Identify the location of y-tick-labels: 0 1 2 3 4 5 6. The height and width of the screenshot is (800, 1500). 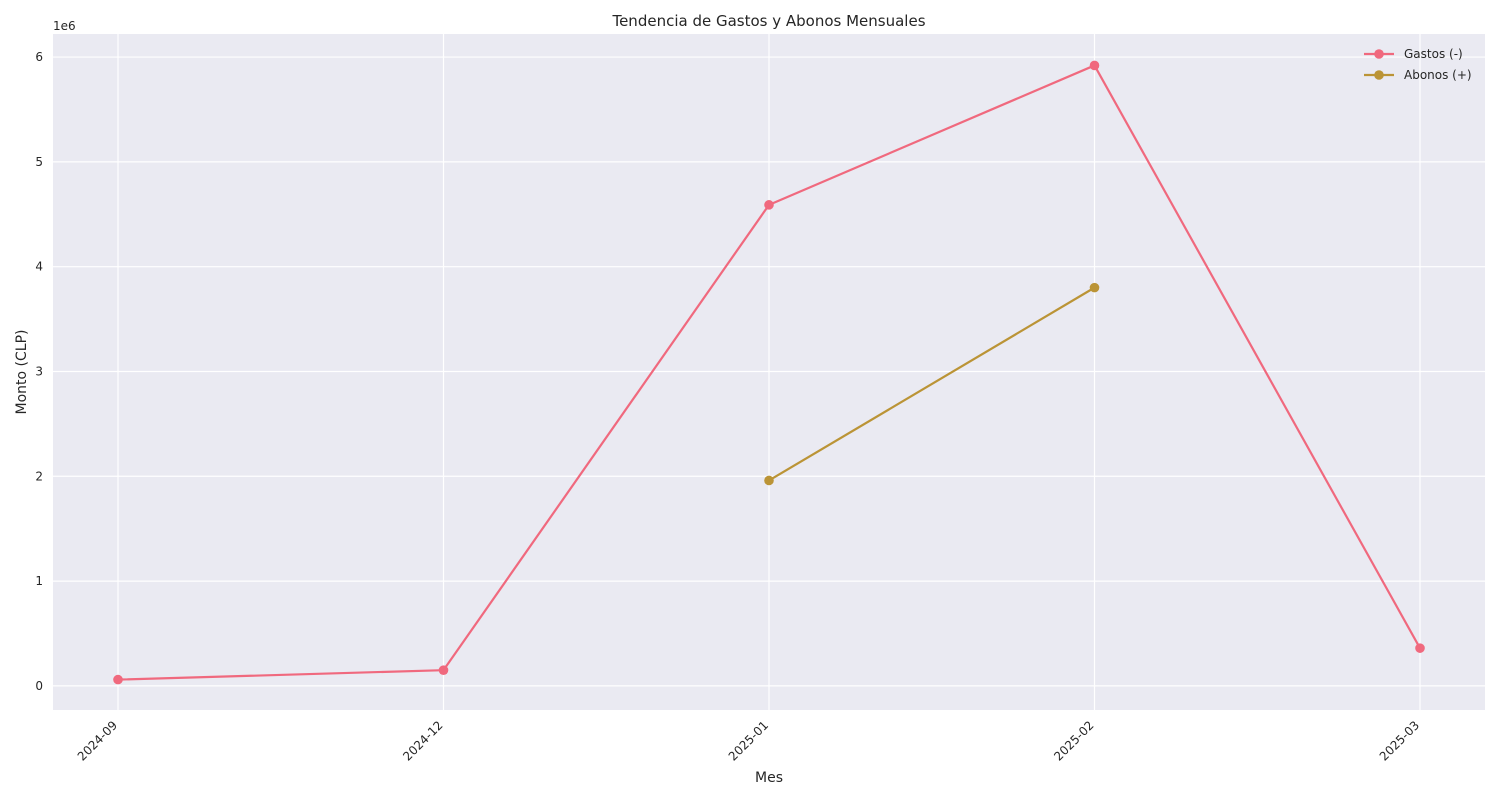
(39, 371).